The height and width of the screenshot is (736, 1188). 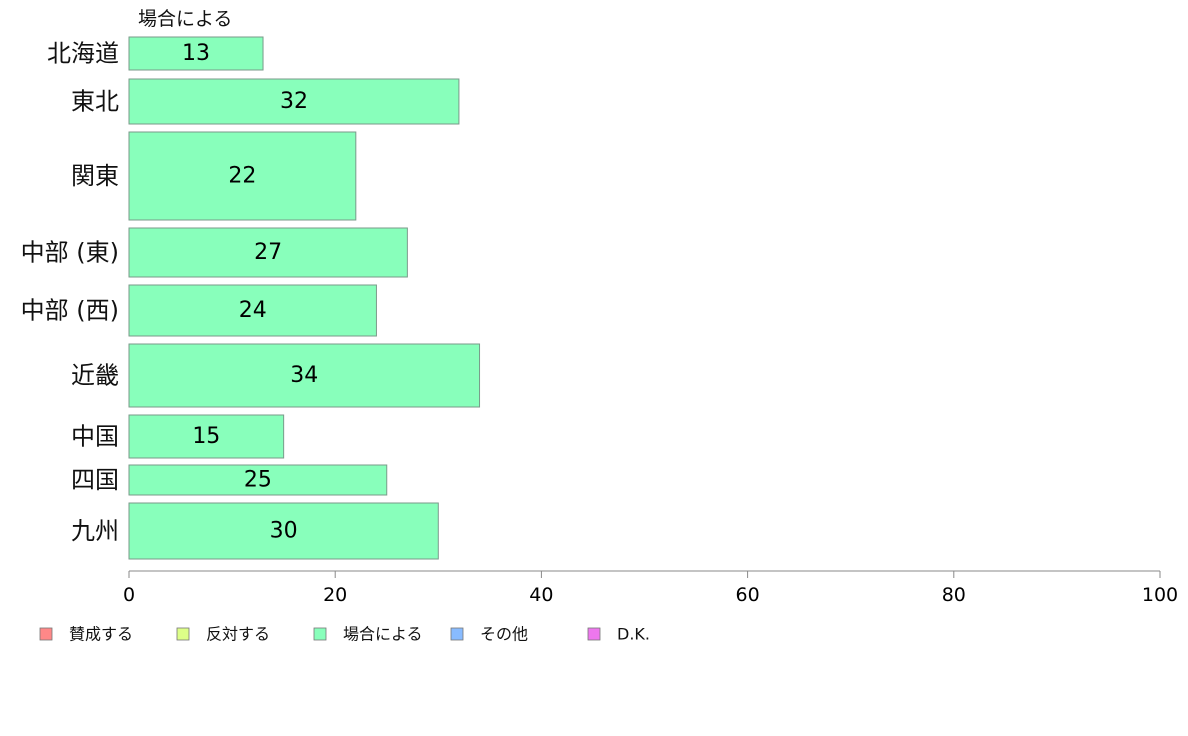 I want to click on x-tick-label: 0, so click(x=129, y=595).